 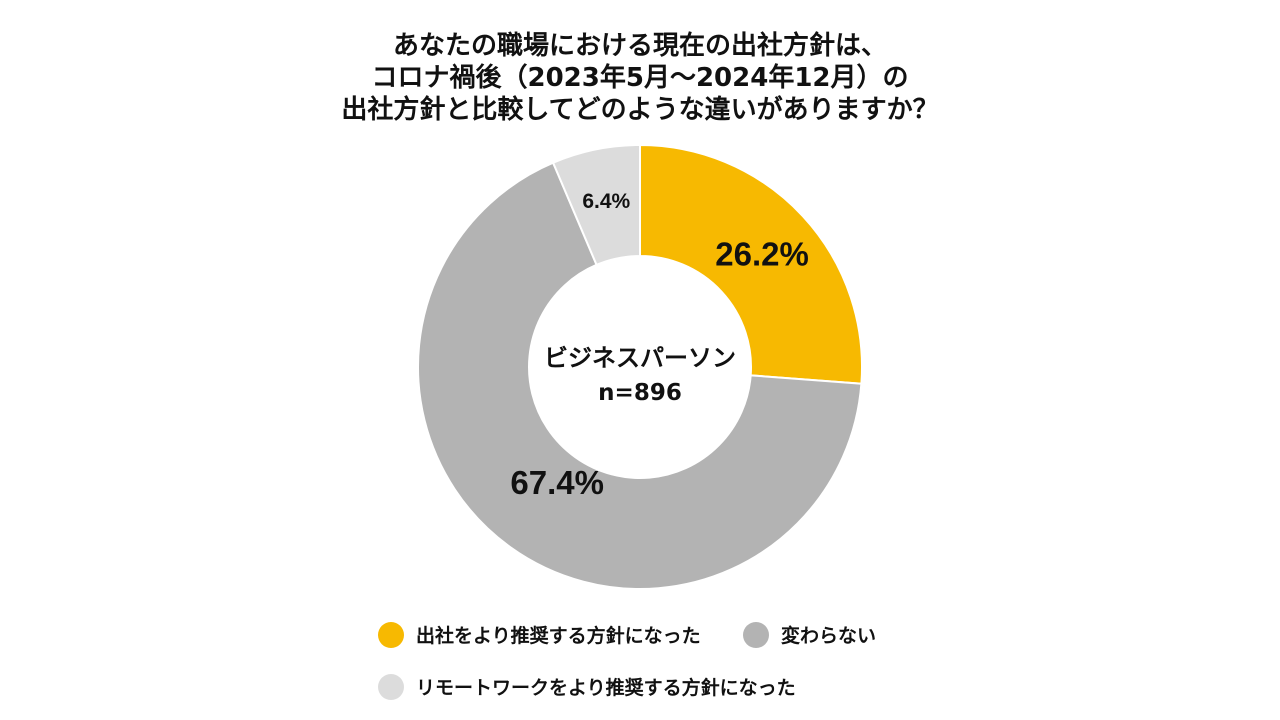 What do you see at coordinates (557, 482) in the screenshot?
I see `data-label-unchanged: 67.4%` at bounding box center [557, 482].